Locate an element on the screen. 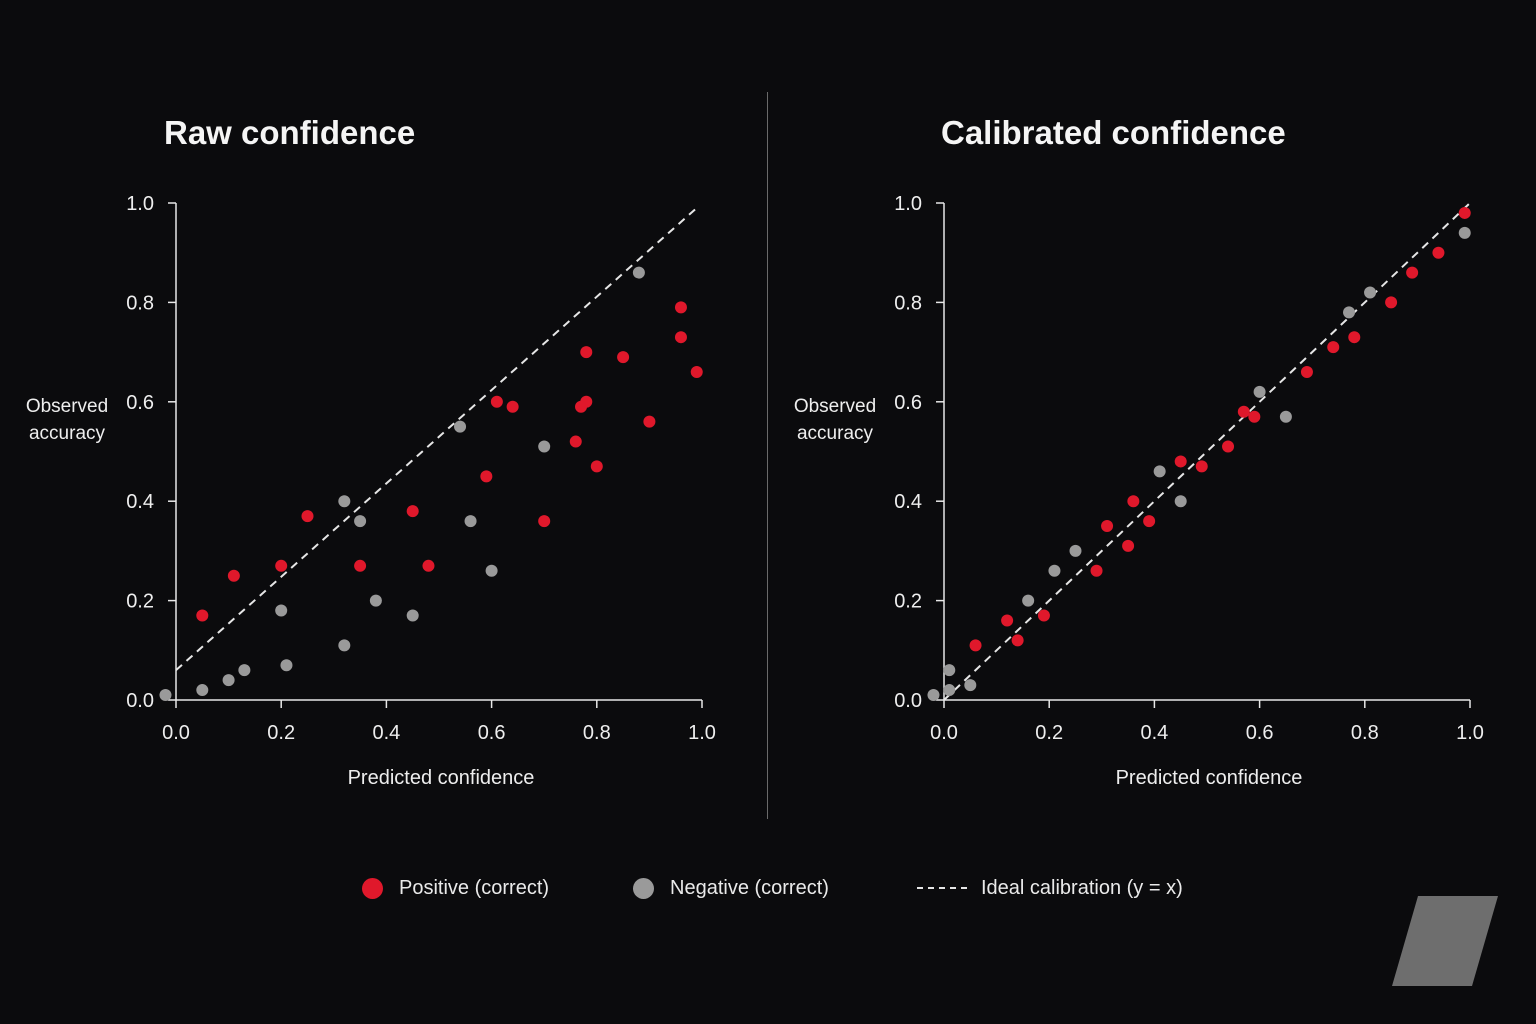 Image resolution: width=1536 pixels, height=1024 pixels. left-y-tick-label: 0.4 is located at coordinates (140, 502).